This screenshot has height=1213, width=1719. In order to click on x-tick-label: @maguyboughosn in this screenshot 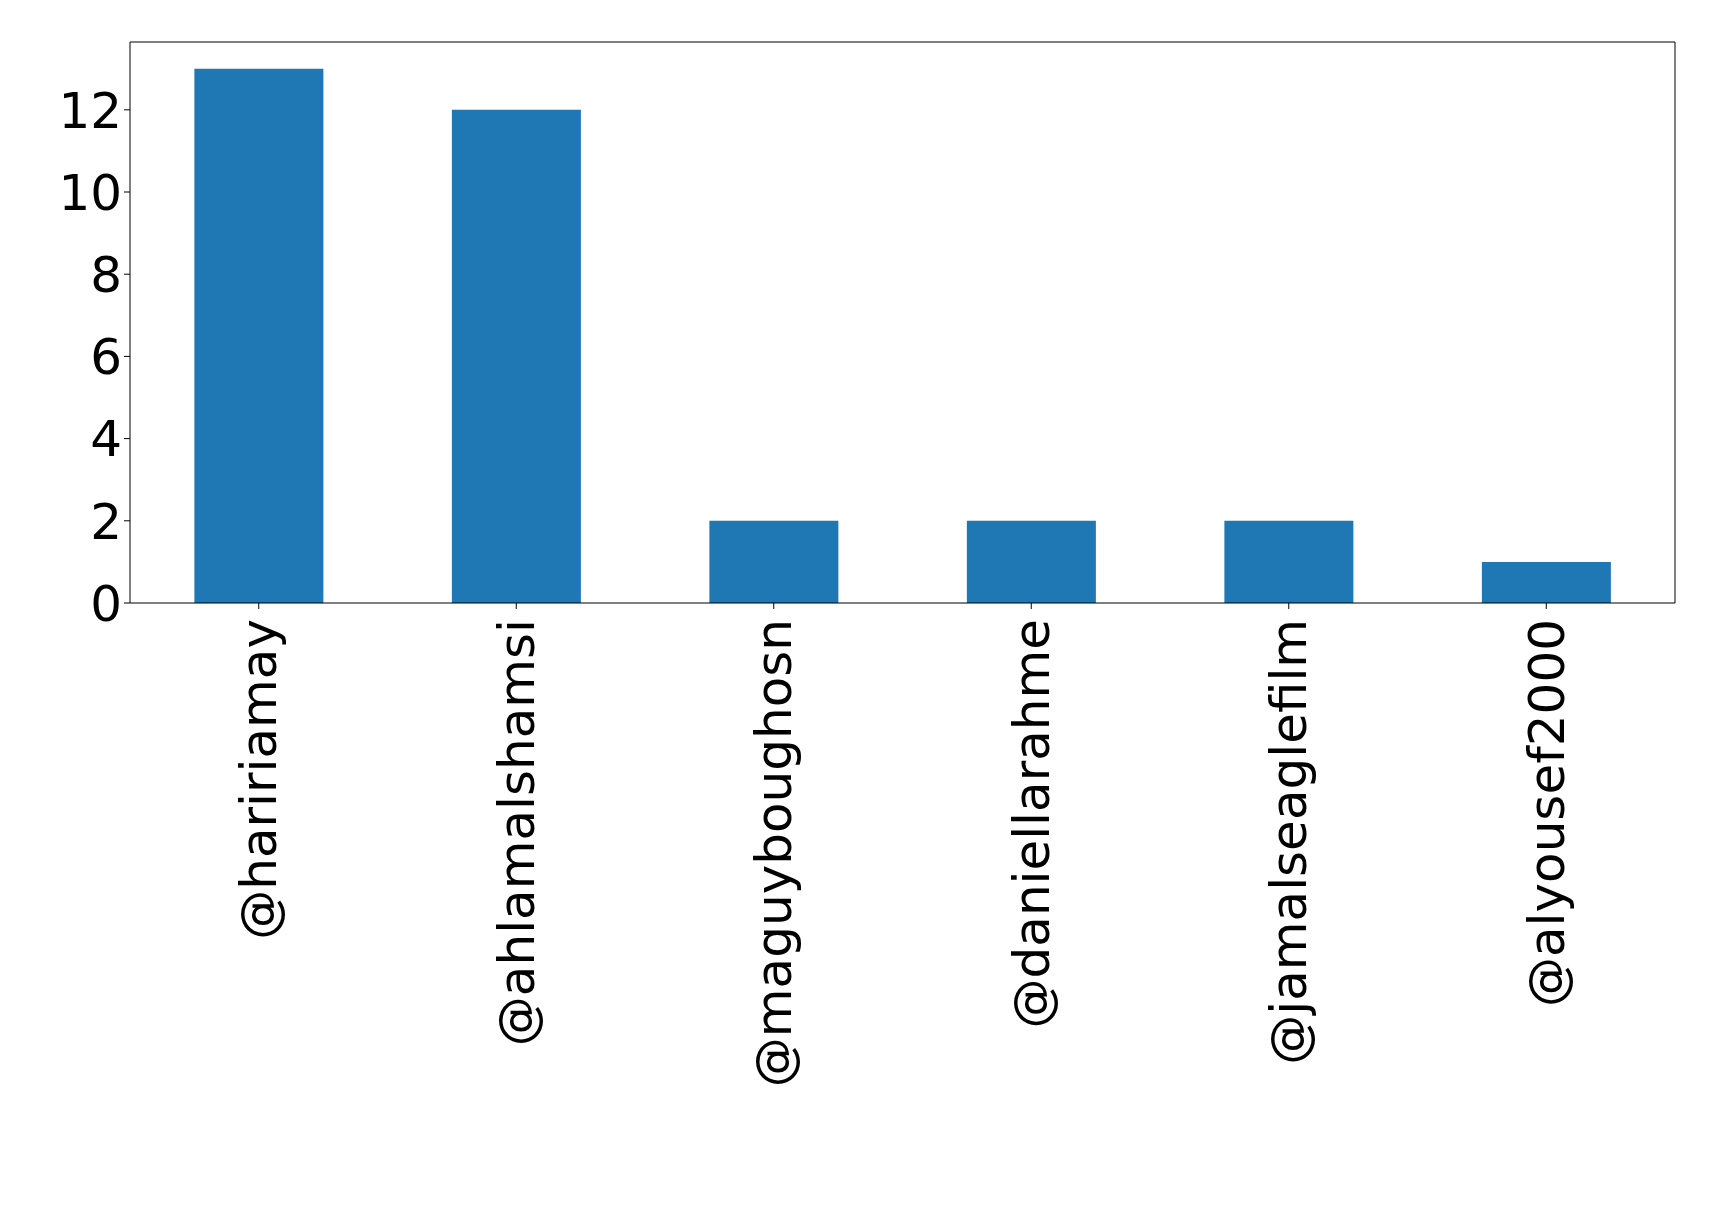, I will do `click(774, 853)`.